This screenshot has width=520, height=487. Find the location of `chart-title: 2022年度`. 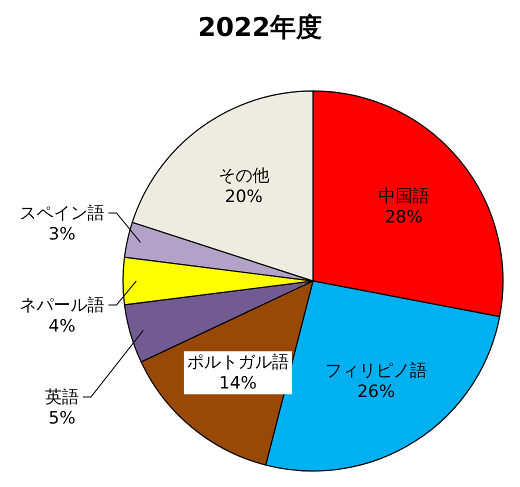

chart-title: 2022年度 is located at coordinates (260, 28).